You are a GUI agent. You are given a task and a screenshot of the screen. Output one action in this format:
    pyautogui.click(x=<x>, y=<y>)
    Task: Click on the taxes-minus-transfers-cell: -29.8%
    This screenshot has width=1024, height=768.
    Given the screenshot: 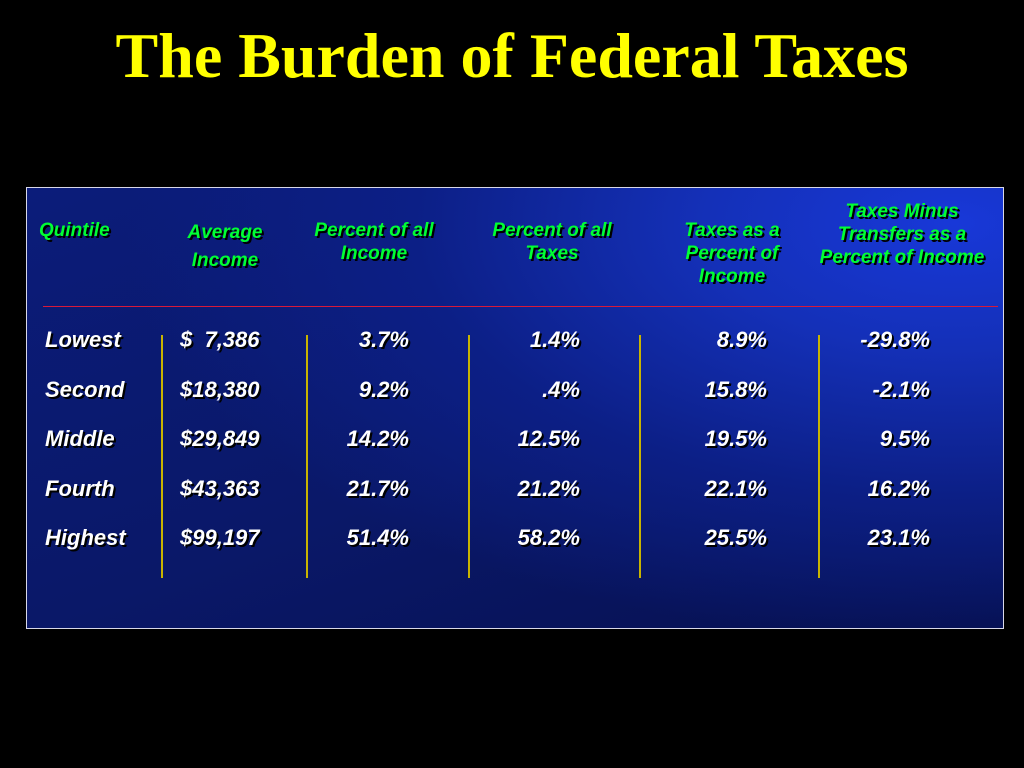 What is the action you would take?
    pyautogui.click(x=895, y=339)
    